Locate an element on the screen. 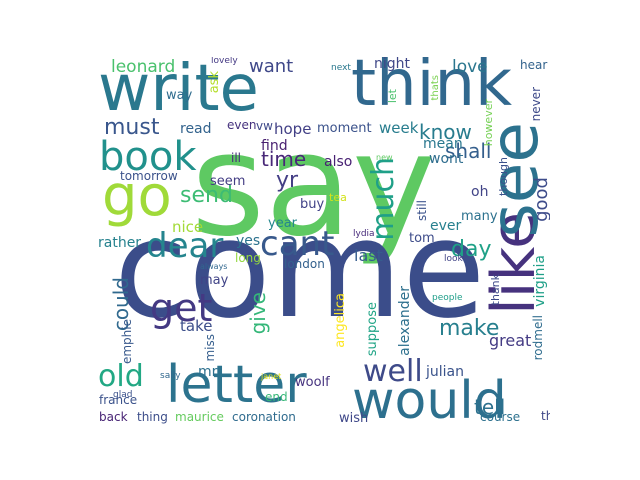 The image size is (640, 480). word-find: find is located at coordinates (274, 146).